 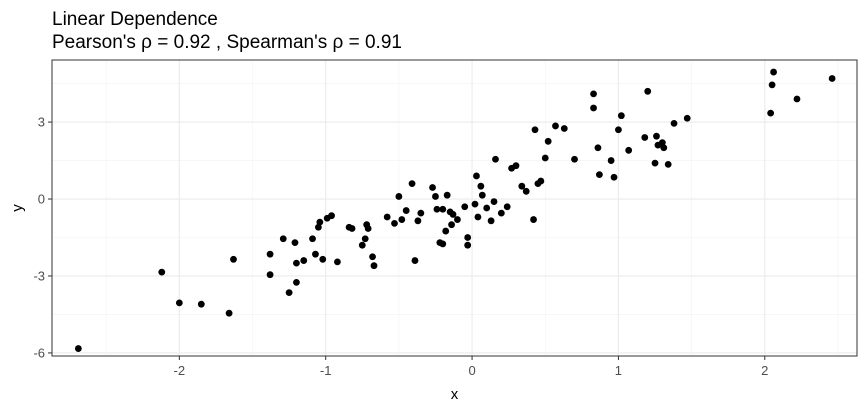 What do you see at coordinates (41, 199) in the screenshot?
I see `y-tick-label: 0` at bounding box center [41, 199].